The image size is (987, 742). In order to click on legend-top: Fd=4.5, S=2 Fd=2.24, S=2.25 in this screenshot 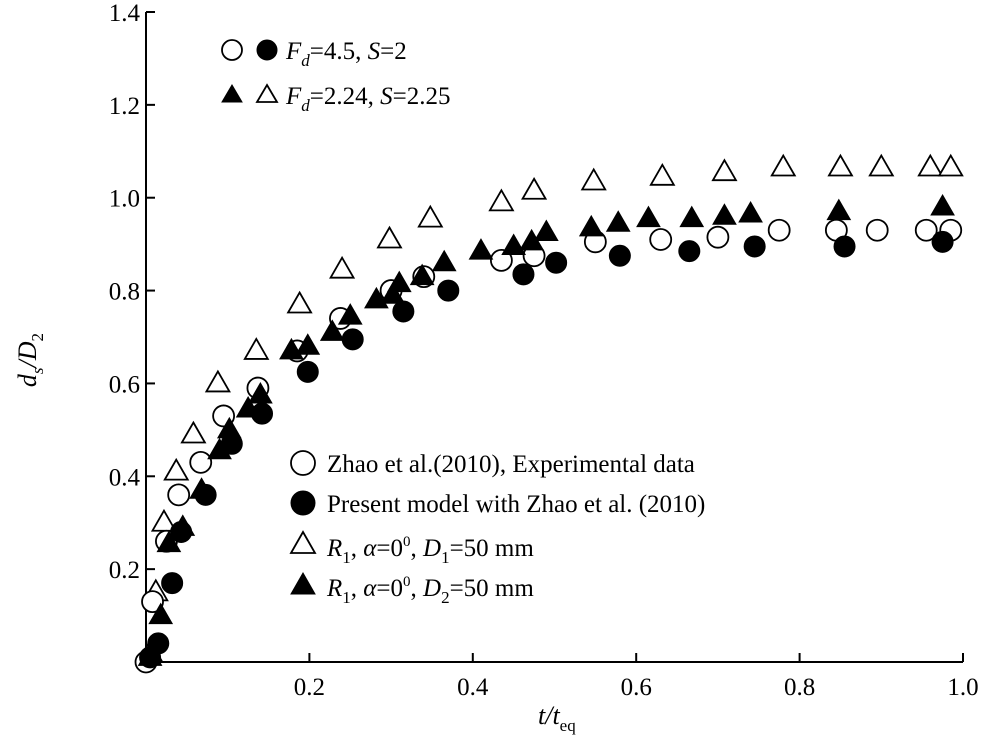, I will do `click(336, 76)`.